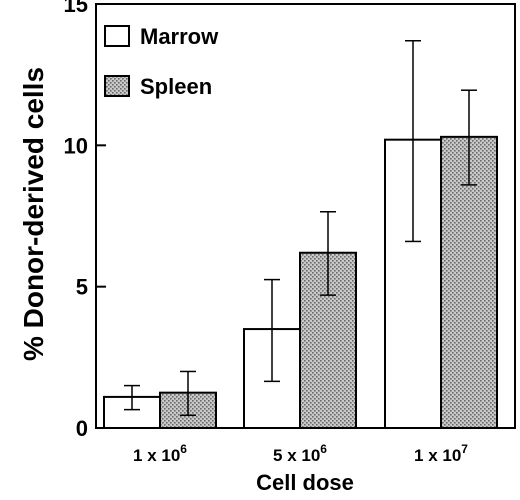 The height and width of the screenshot is (500, 520). Describe the element at coordinates (305, 482) in the screenshot. I see `x-axis-label: Cell dose` at that location.